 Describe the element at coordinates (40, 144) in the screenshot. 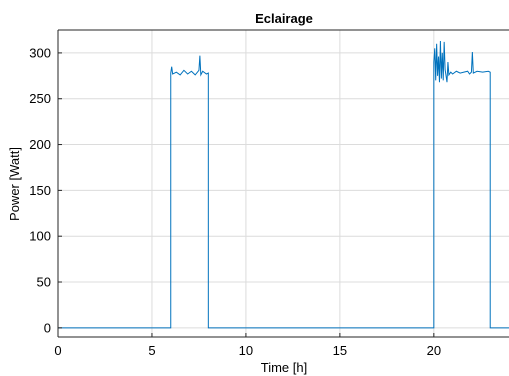

I see `y-tick-label: 200` at that location.